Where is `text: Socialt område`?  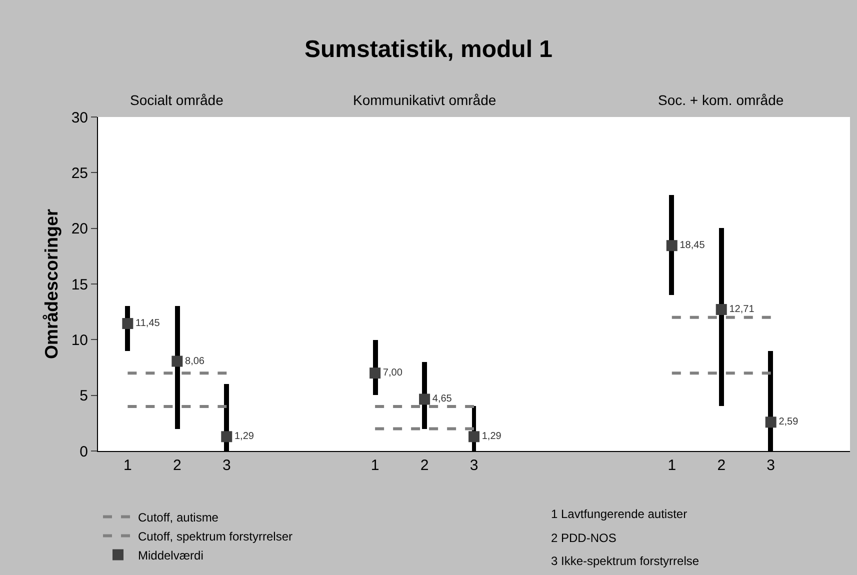 text: Socialt område is located at coordinates (177, 100).